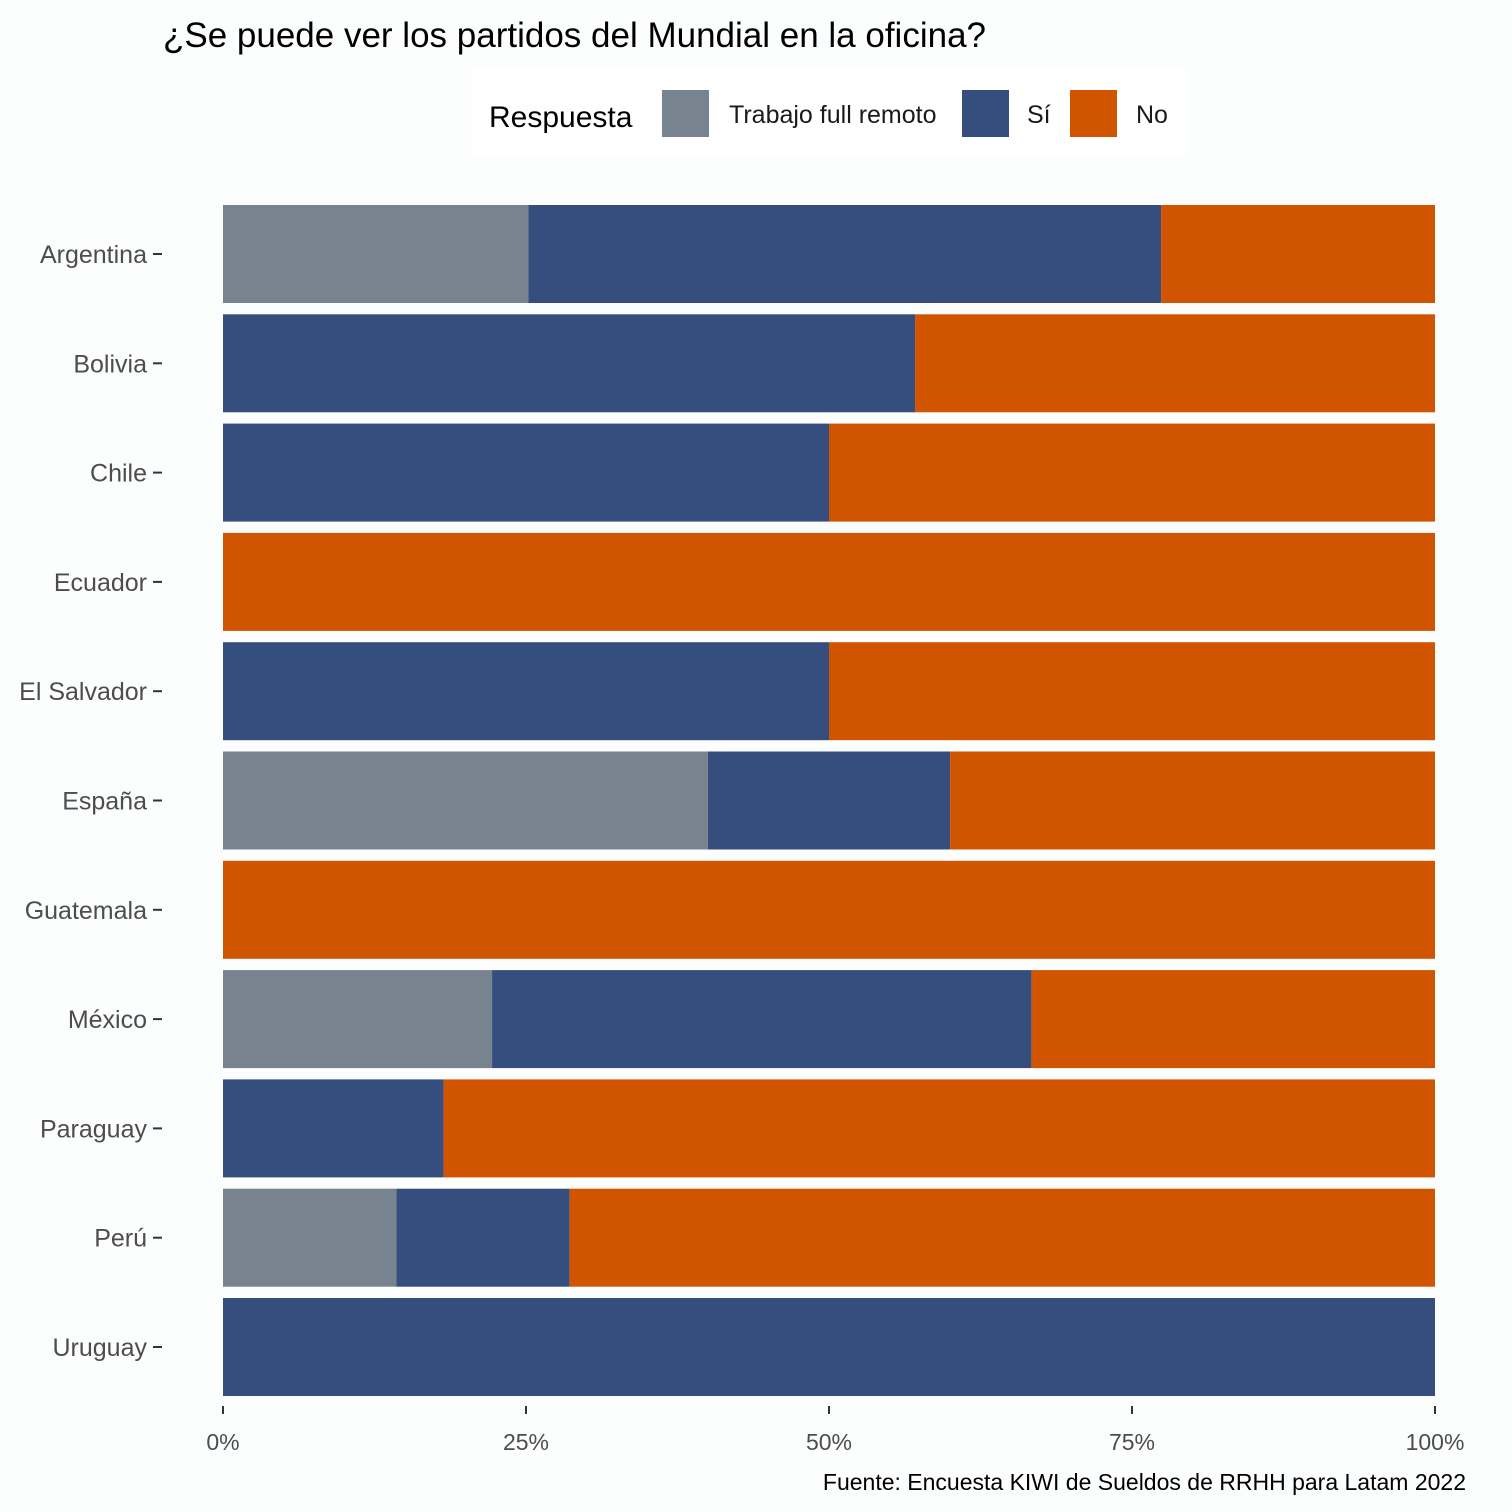 The height and width of the screenshot is (1512, 1512). I want to click on bar-peru-trabajo-full-remoto, so click(310, 1237).